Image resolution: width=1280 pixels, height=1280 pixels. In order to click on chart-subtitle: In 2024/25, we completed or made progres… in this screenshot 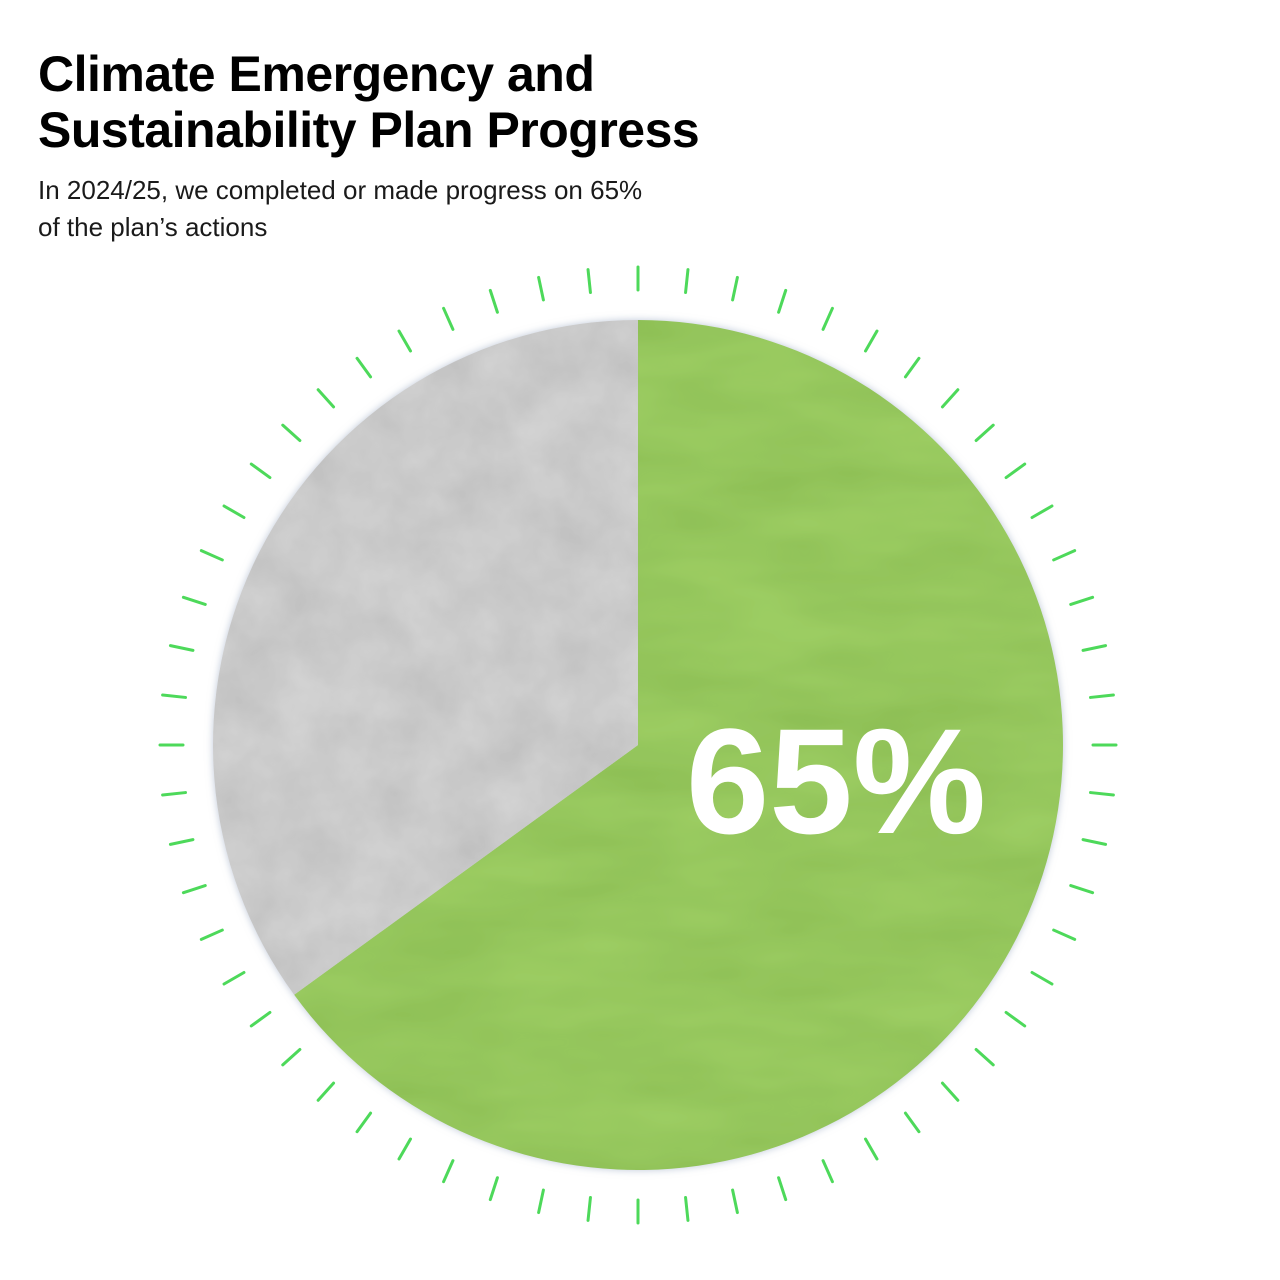, I will do `click(418, 209)`.